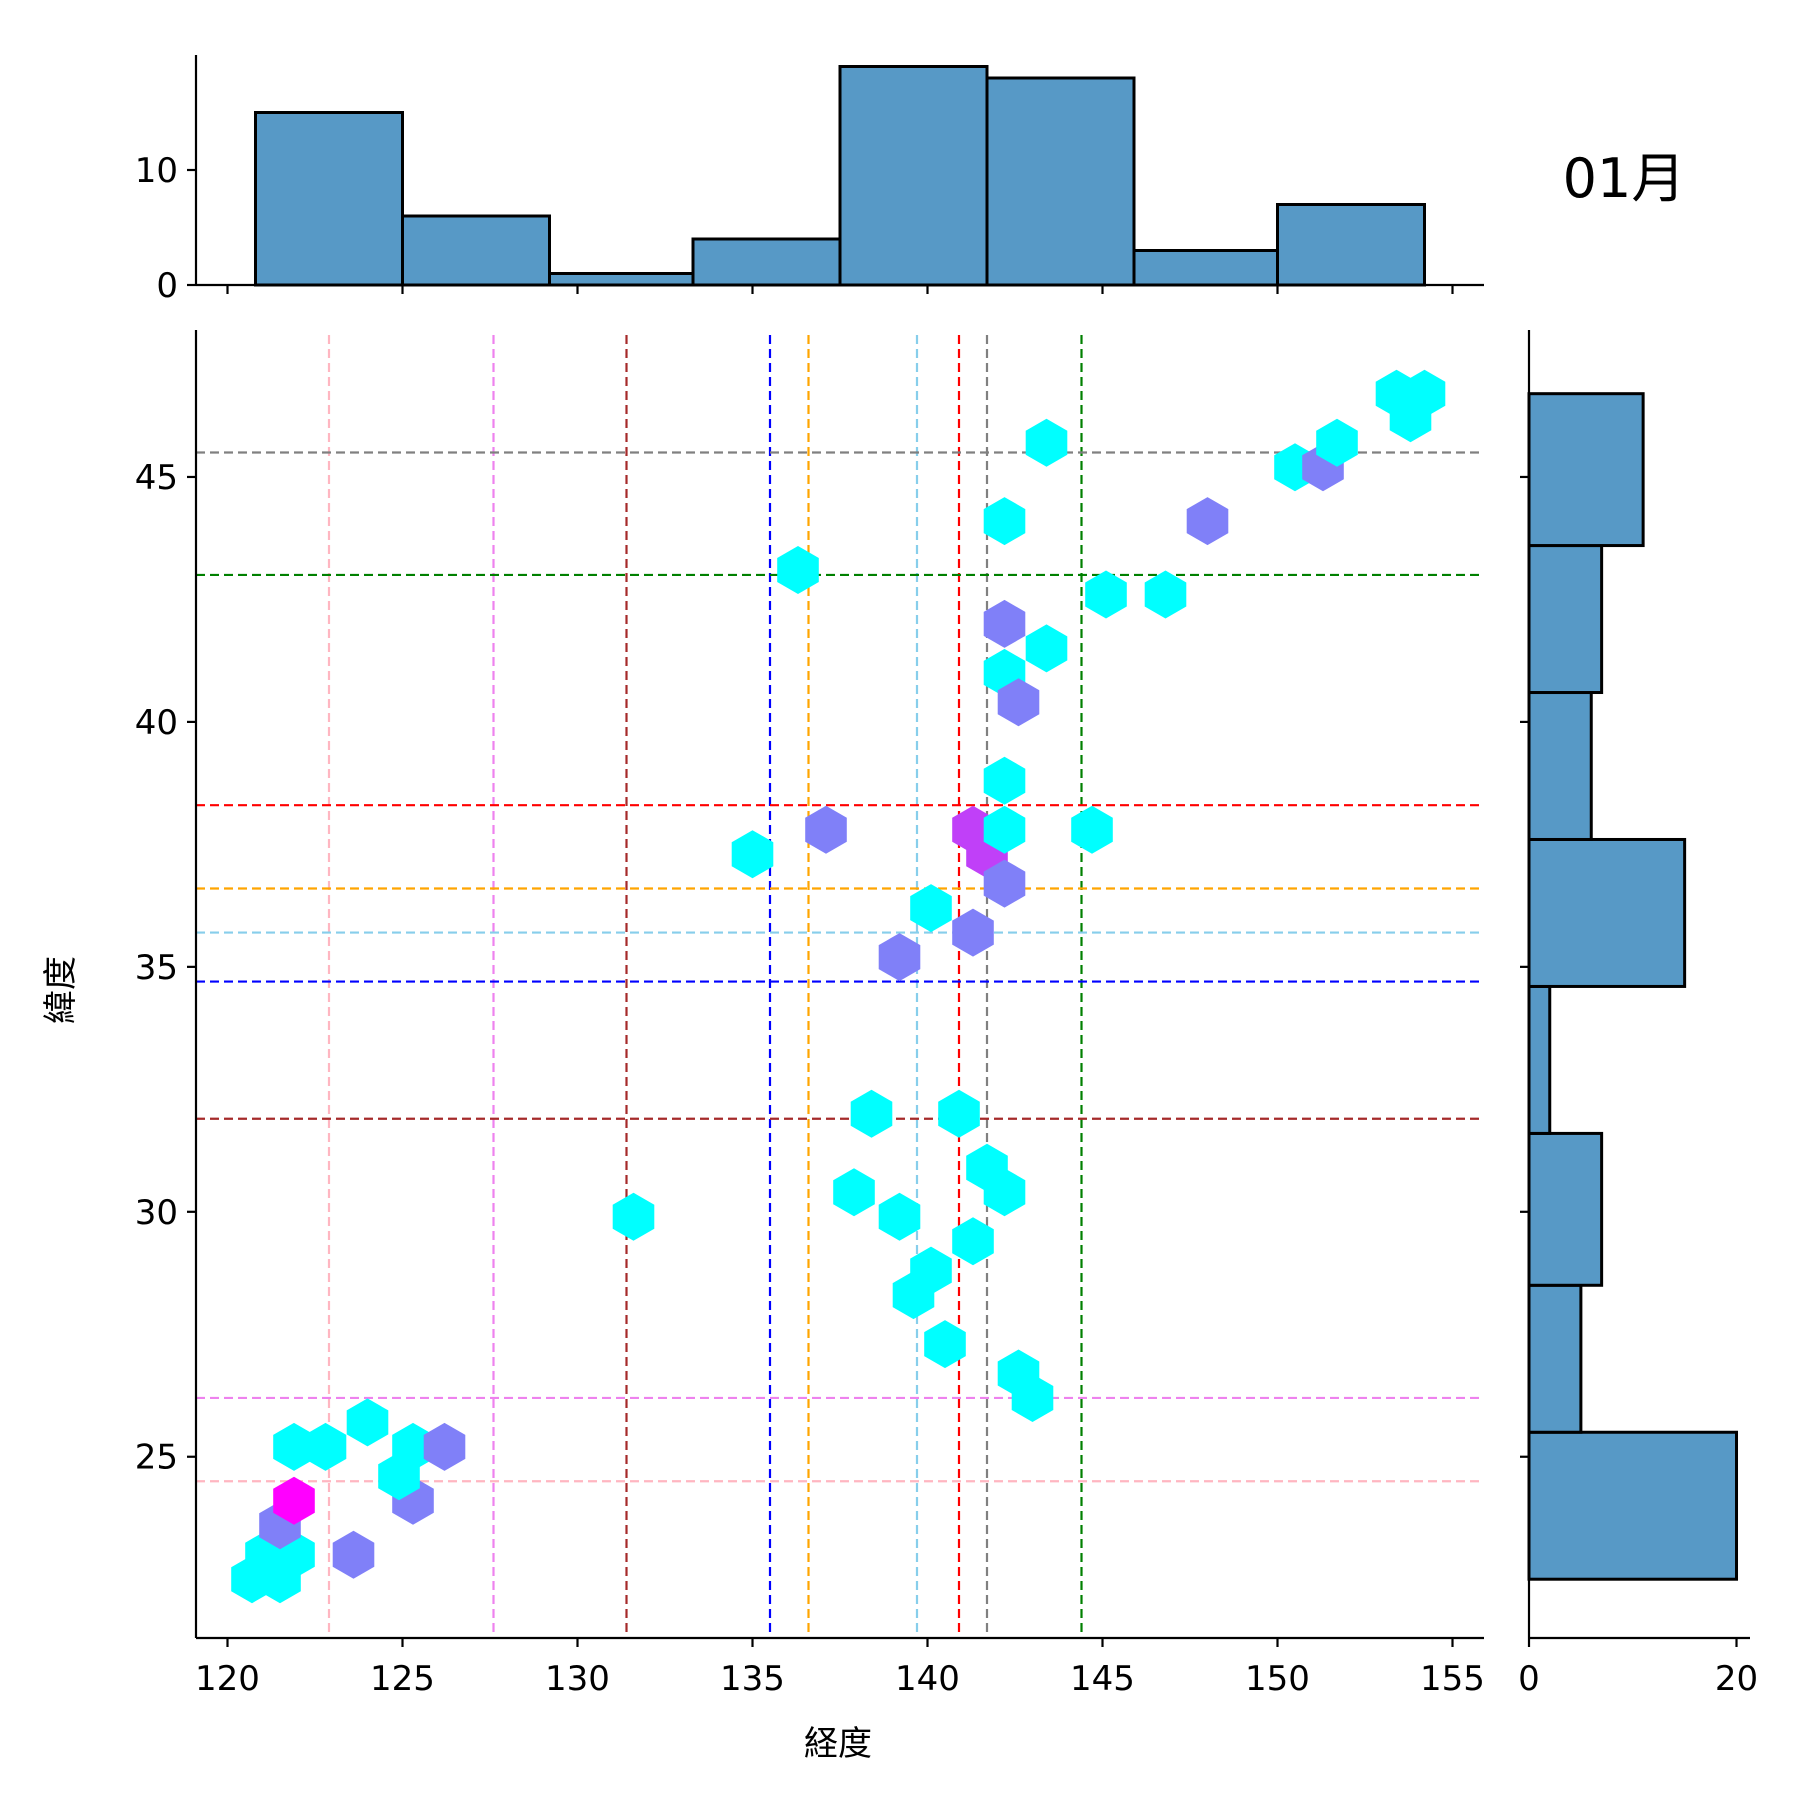 Image resolution: width=1800 pixels, height=1800 pixels. I want to click on x-axis-label: 経度, so click(838, 1744).